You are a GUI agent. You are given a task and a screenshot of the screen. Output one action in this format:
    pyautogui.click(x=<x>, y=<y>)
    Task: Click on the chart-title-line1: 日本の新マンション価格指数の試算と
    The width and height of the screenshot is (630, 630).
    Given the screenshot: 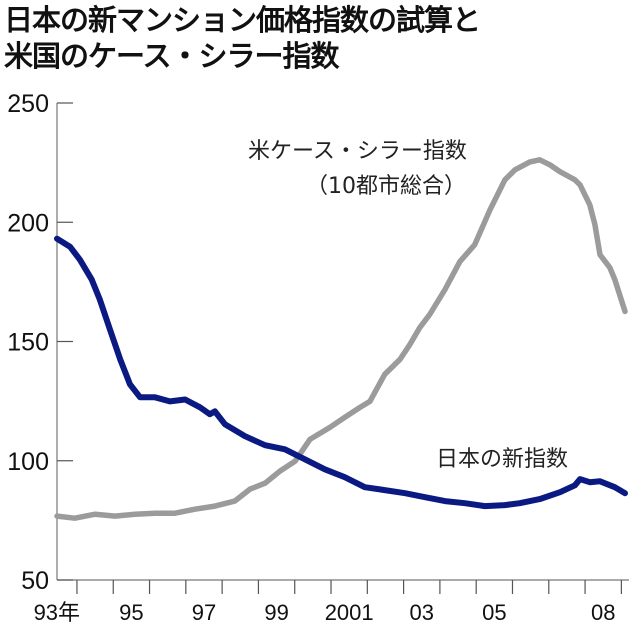 What is the action you would take?
    pyautogui.click(x=242, y=20)
    